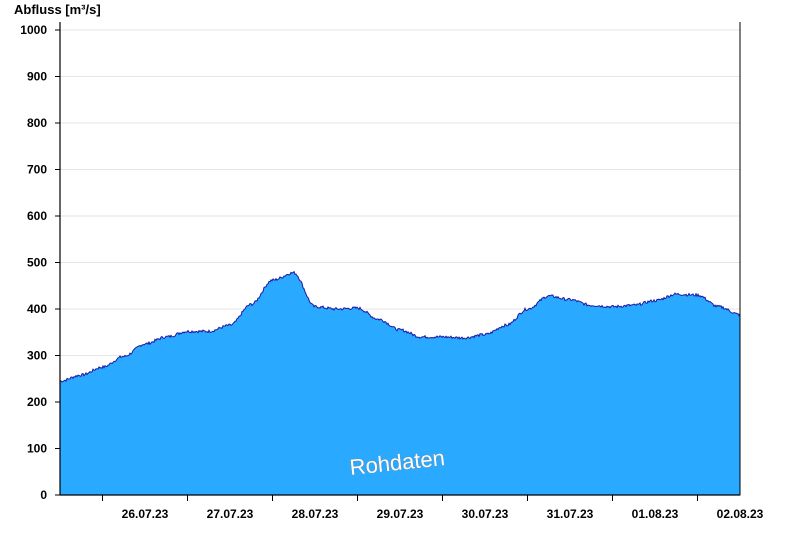  Describe the element at coordinates (655, 514) in the screenshot. I see `x-tick-label-7: 01.08.23` at that location.